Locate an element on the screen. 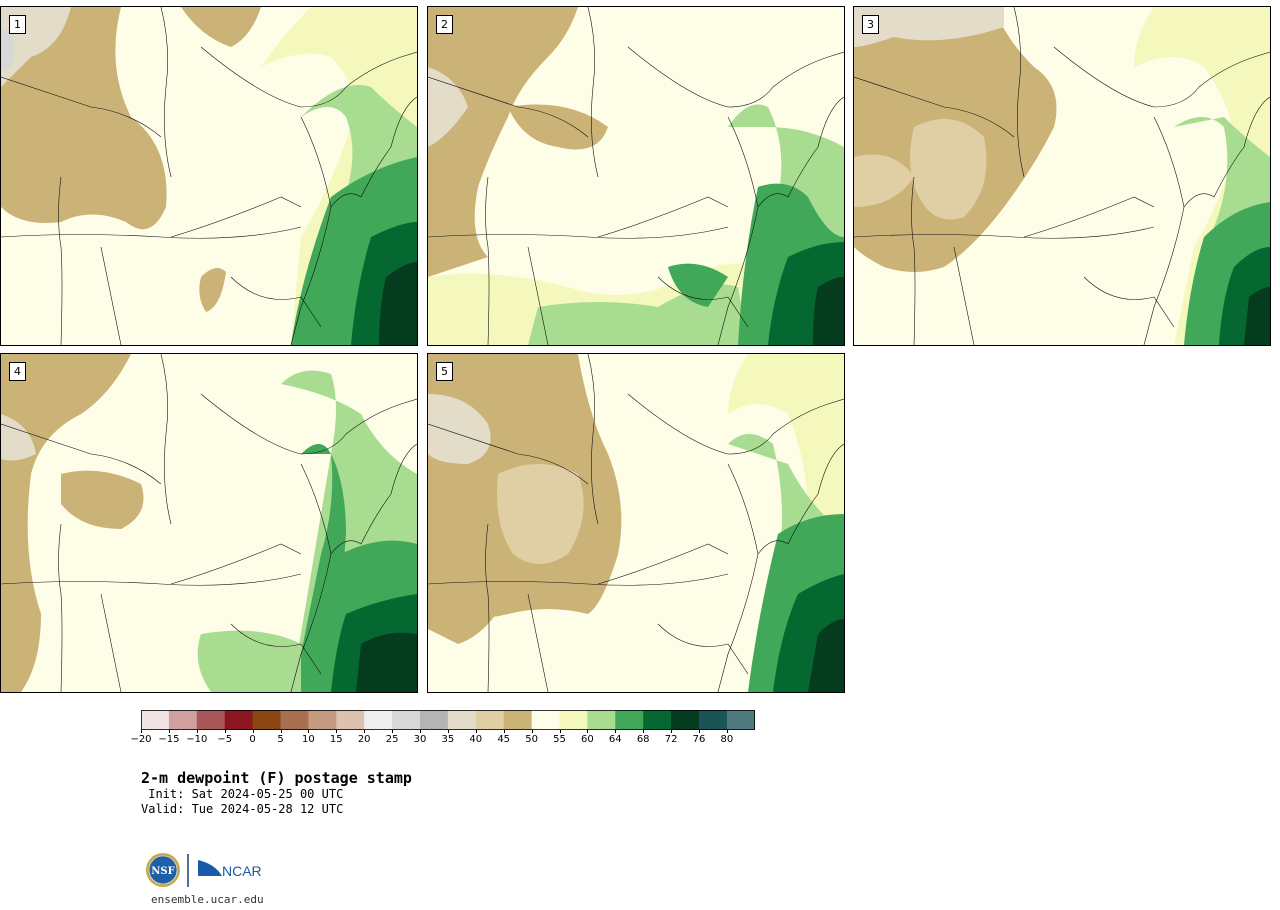 This screenshot has width=1280, height=910. panel-number-label: 3 is located at coordinates (870, 24).